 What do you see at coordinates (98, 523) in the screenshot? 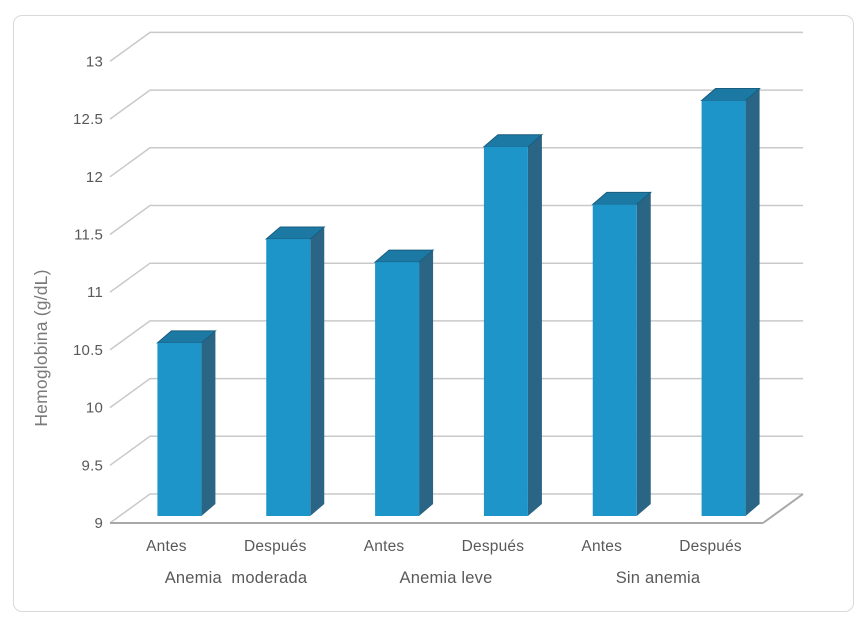
I see `y-tick-label: 9` at bounding box center [98, 523].